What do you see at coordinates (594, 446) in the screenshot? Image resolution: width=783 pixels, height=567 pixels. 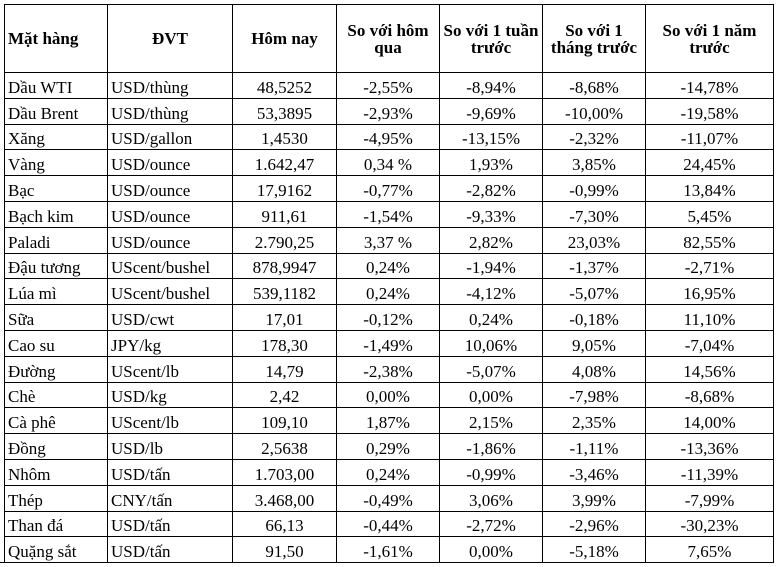 I see `cell-vs-month: -1,11%` at bounding box center [594, 446].